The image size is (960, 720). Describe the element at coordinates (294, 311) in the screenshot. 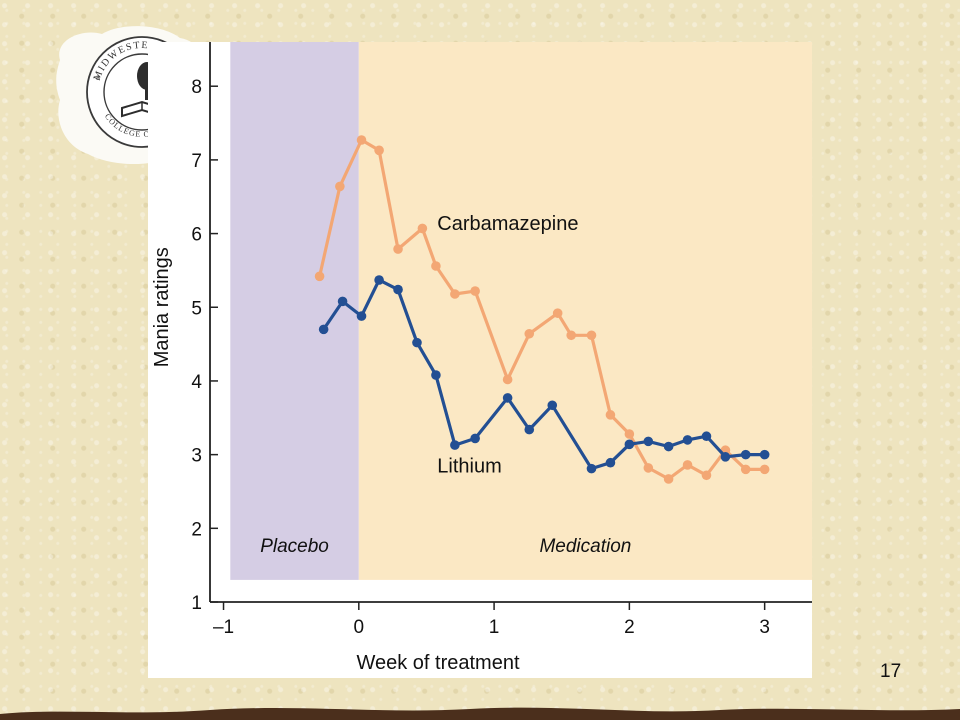

I see `region-placebo` at that location.